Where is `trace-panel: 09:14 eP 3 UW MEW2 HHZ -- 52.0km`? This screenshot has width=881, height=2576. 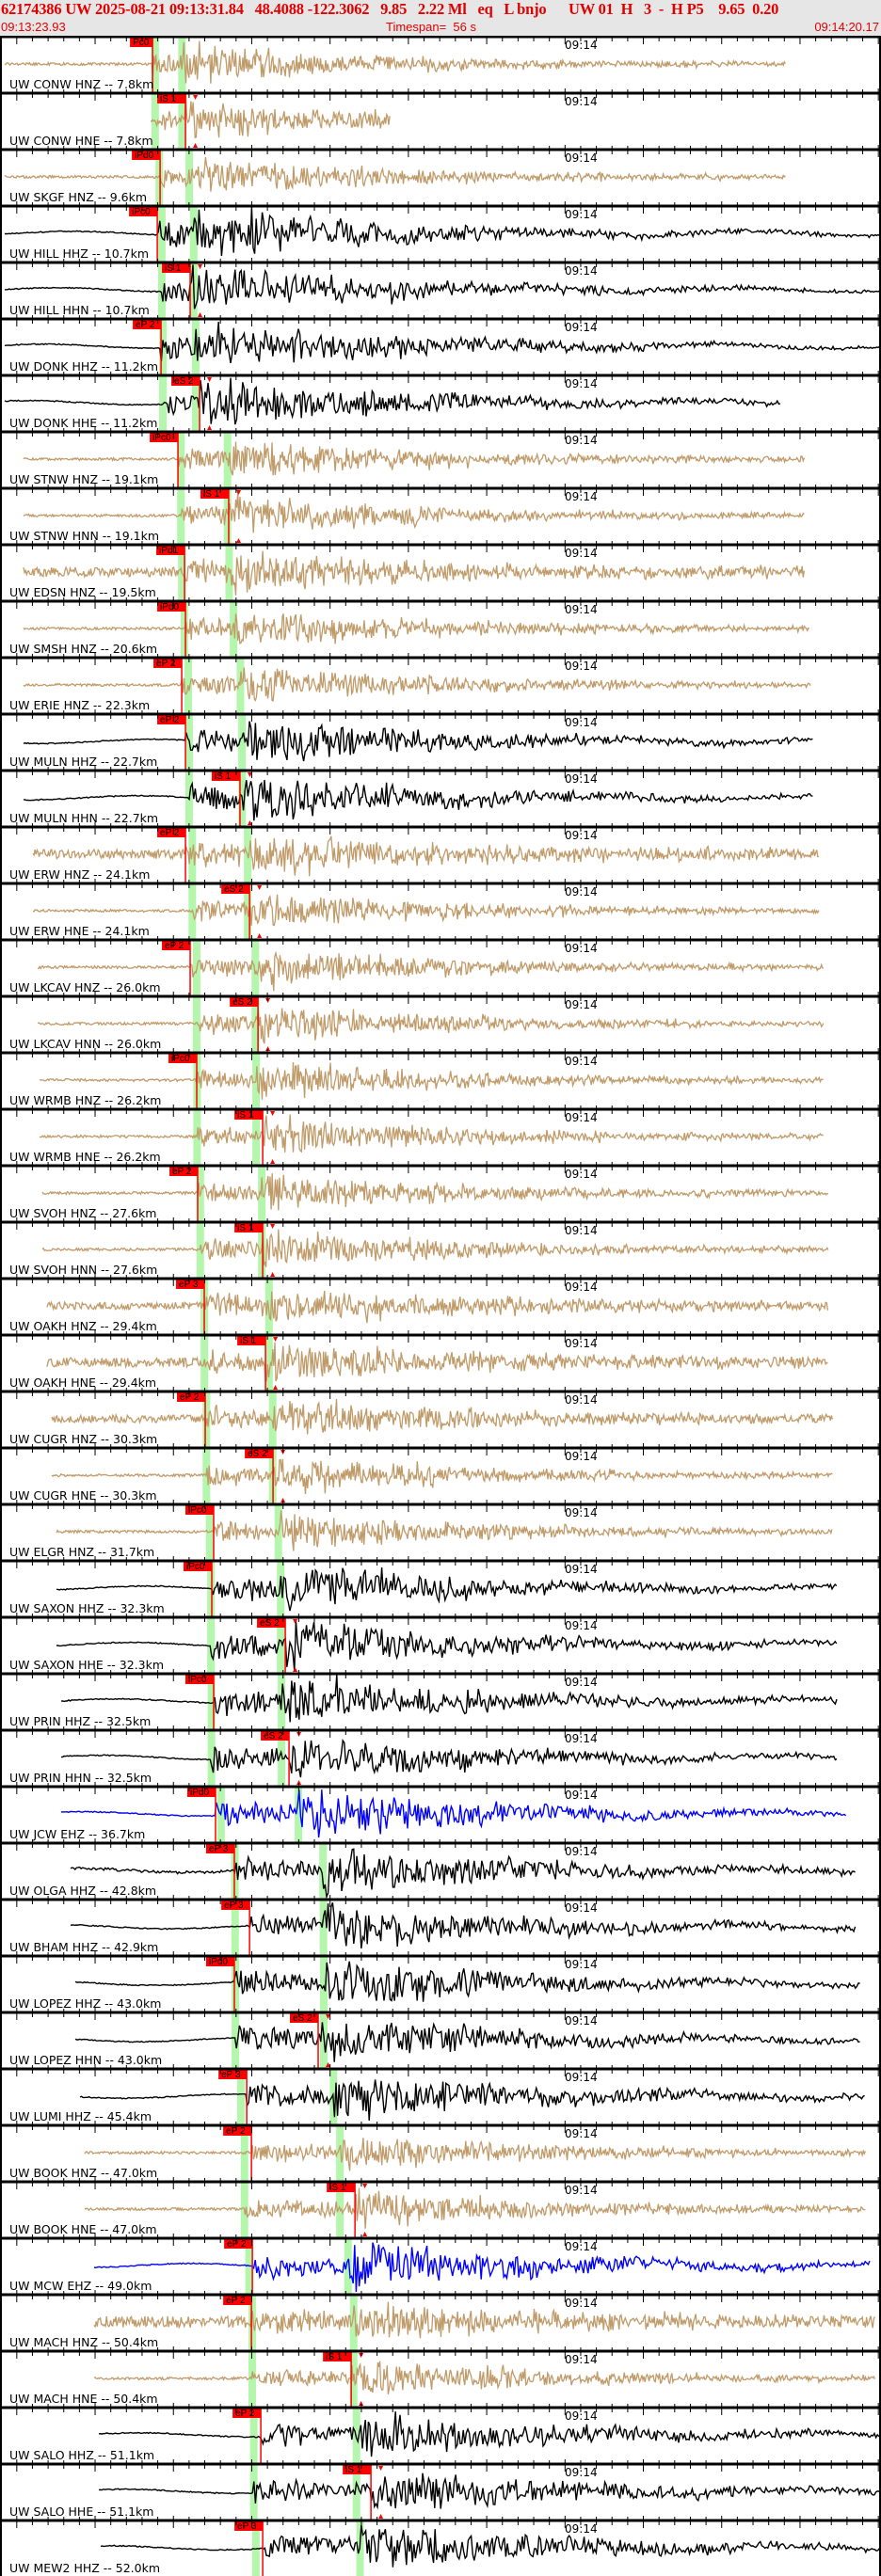
trace-panel: 09:14 eP 3 UW MEW2 HHZ -- 52.0km is located at coordinates (440, 2546).